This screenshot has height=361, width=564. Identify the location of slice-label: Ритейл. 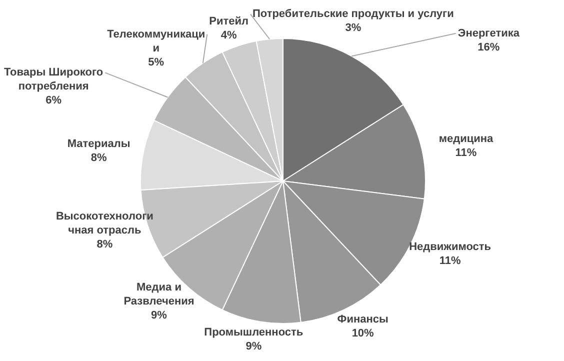
(228, 21).